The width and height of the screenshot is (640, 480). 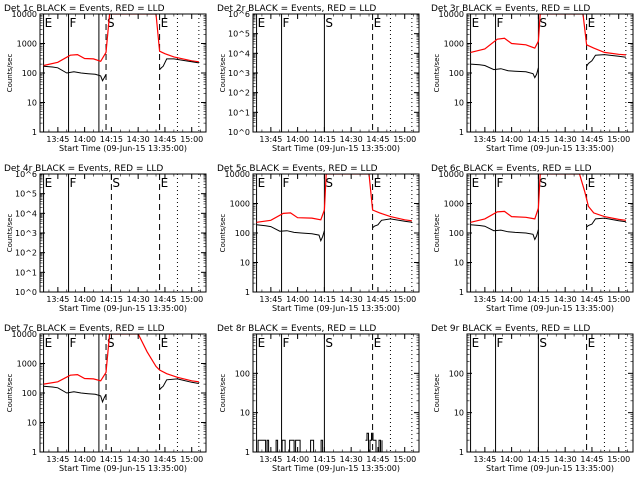 What do you see at coordinates (239, 112) in the screenshot?
I see `y-tick-label: 10^1` at bounding box center [239, 112].